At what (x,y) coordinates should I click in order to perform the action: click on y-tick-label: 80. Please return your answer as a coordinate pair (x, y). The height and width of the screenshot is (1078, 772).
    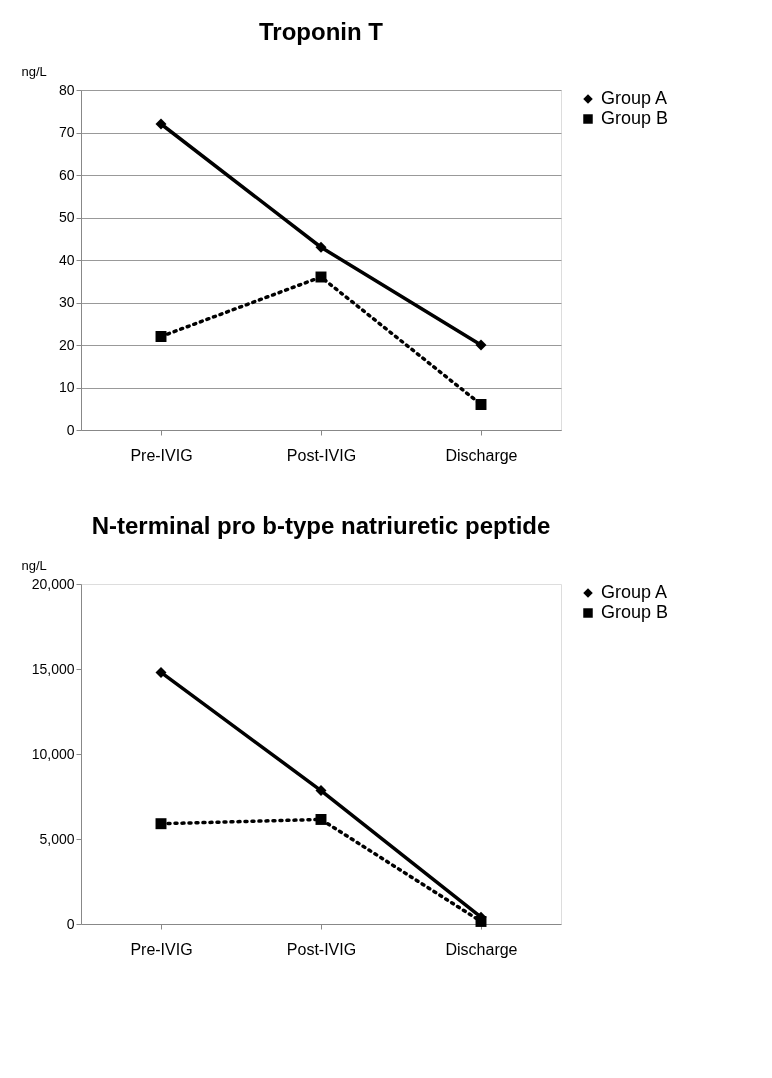
    Looking at the image, I should click on (66, 89).